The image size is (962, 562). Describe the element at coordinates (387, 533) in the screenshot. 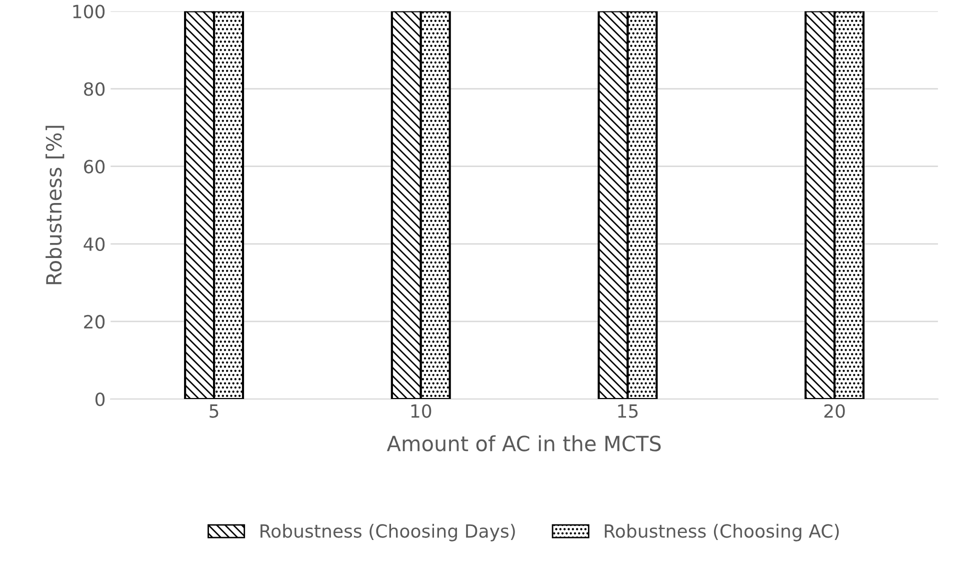

I see `legend-label: Robustness (Choosing Days)` at that location.